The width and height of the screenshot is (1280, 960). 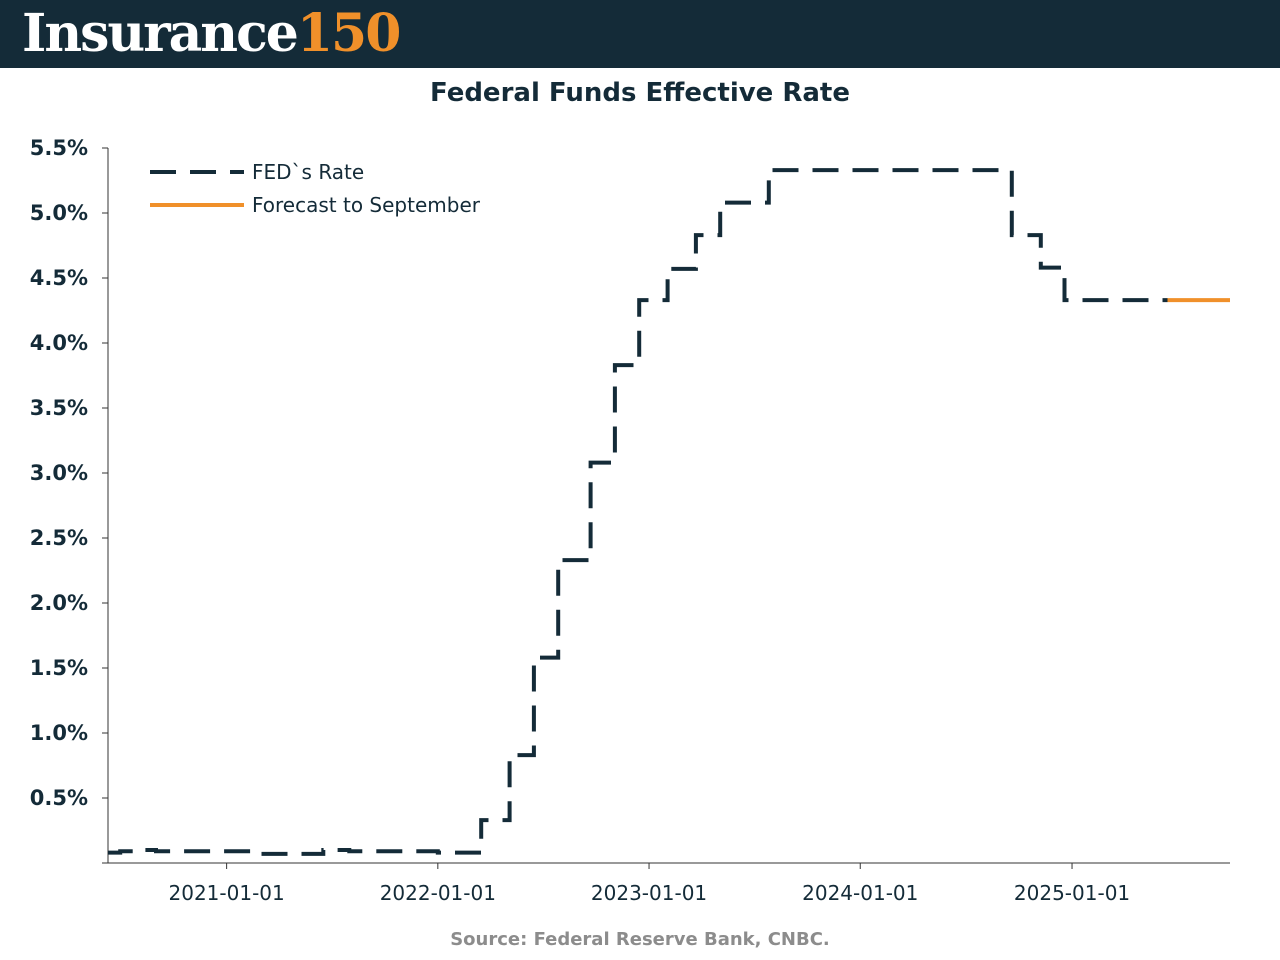 What do you see at coordinates (227, 893) in the screenshot?
I see `x-tick-label: 2021-01-01` at bounding box center [227, 893].